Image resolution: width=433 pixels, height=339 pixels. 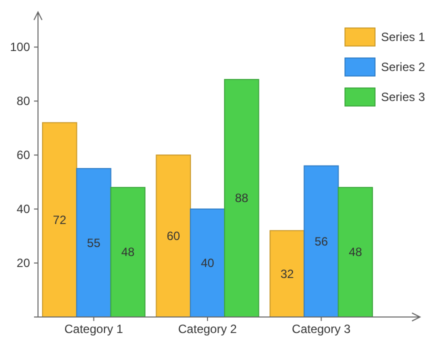 I want to click on y-tick-label: 80, so click(x=23, y=101).